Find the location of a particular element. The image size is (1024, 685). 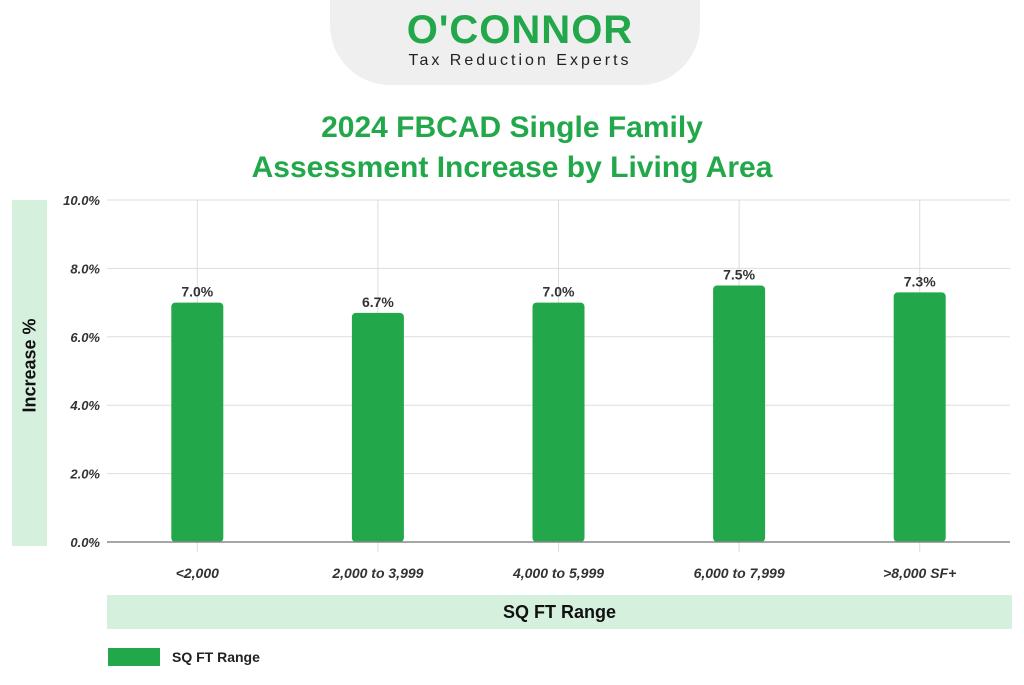

y-tick-label: 10.0% is located at coordinates (81, 200).